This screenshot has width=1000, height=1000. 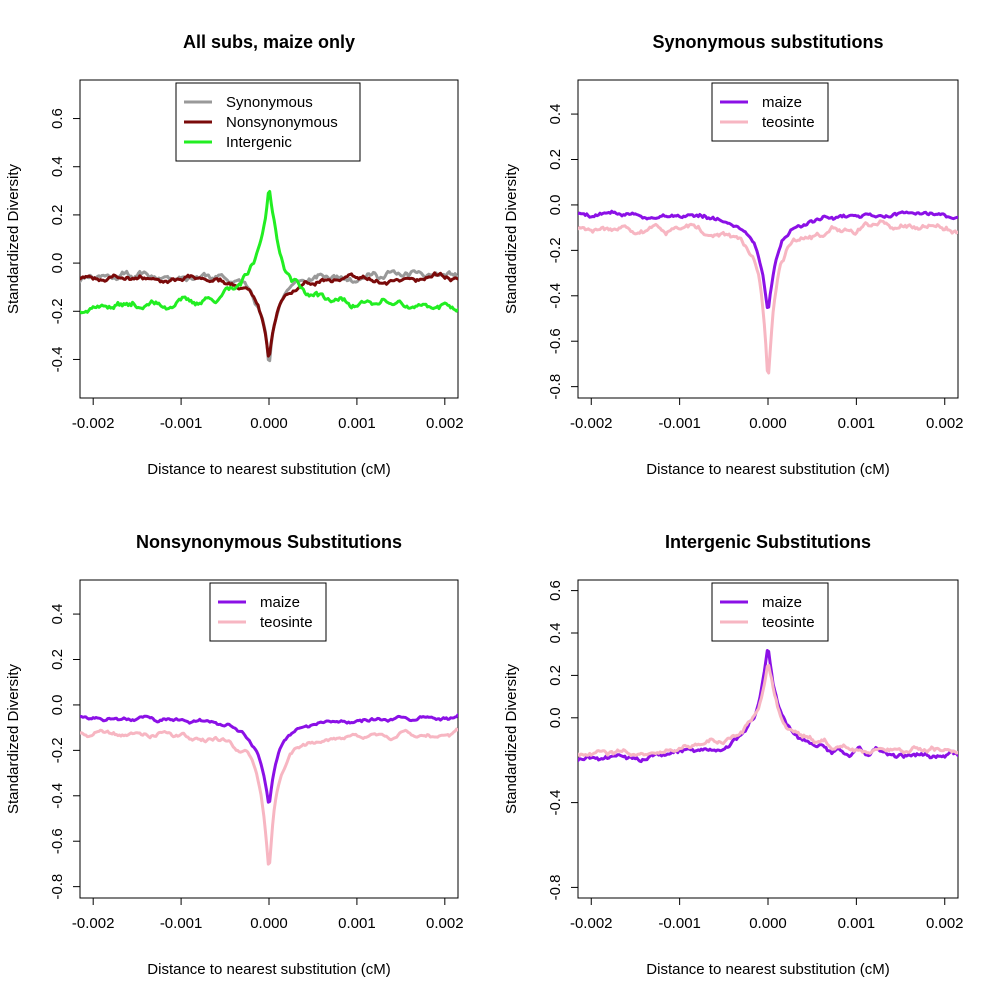 I want to click on series-line-synonymous, so click(x=269, y=316).